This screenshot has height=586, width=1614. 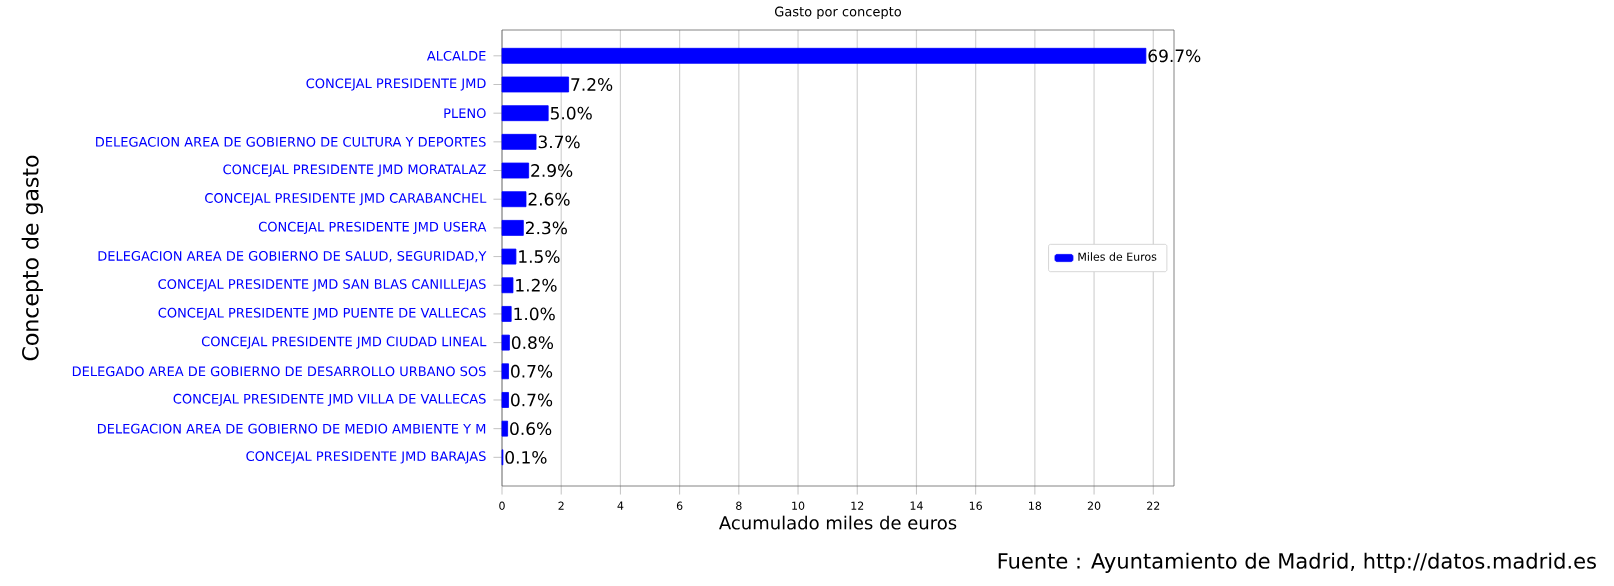 What do you see at coordinates (536, 285) in the screenshot?
I see `annotation: 1.2%` at bounding box center [536, 285].